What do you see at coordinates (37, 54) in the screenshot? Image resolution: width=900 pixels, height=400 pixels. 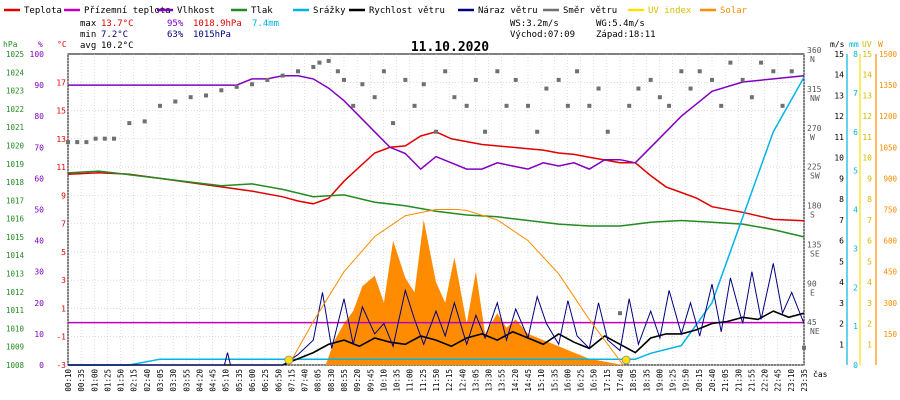 I see `humidity-tick-label: 100` at bounding box center [37, 54].